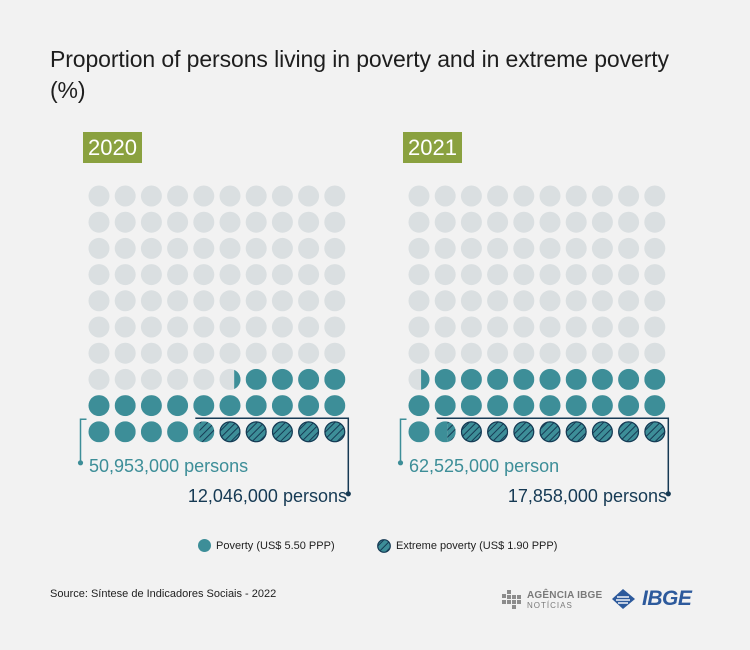  What do you see at coordinates (403, 440) in the screenshot?
I see `poverty-connector-line` at bounding box center [403, 440].